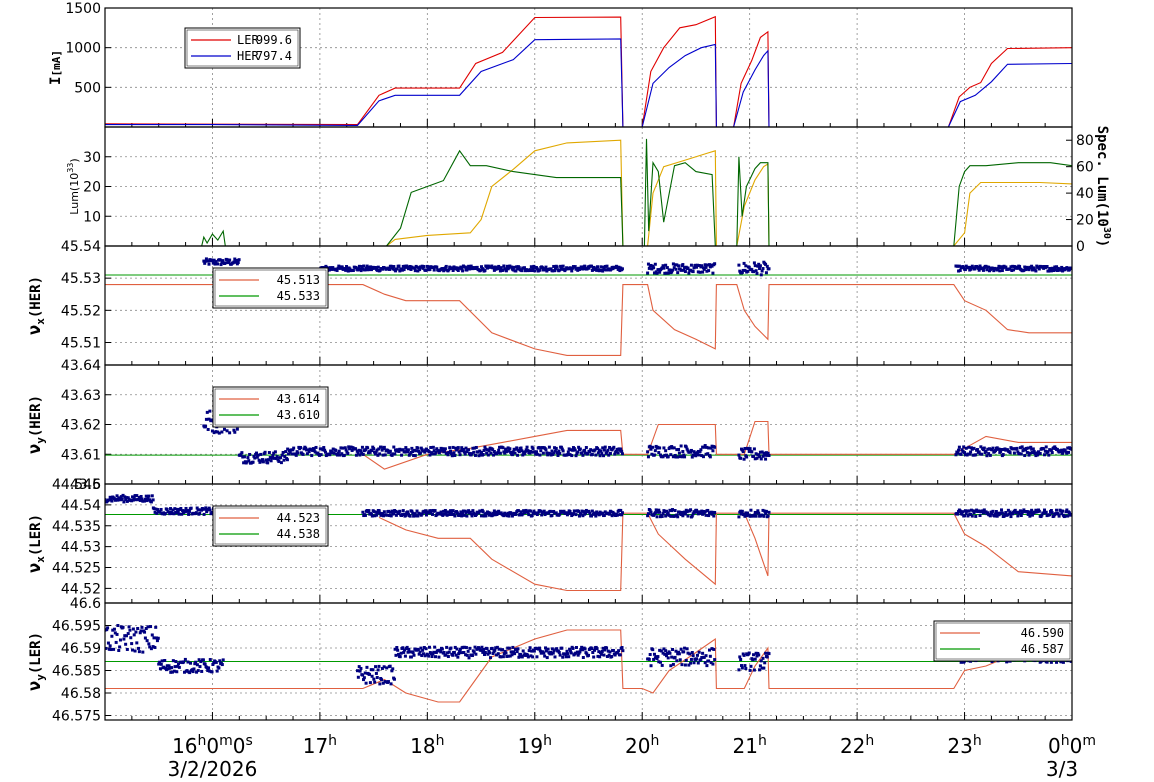 The image size is (1154, 782). I want to click on y-tick-label: 46.595, so click(76, 627).